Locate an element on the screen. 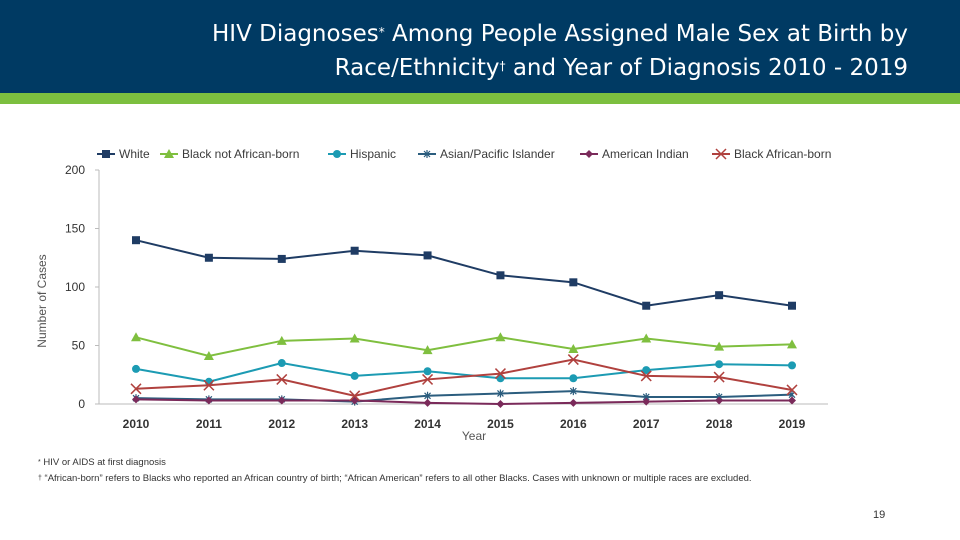 This screenshot has height=540, width=960. series-line-black-african-born is located at coordinates (464, 377).